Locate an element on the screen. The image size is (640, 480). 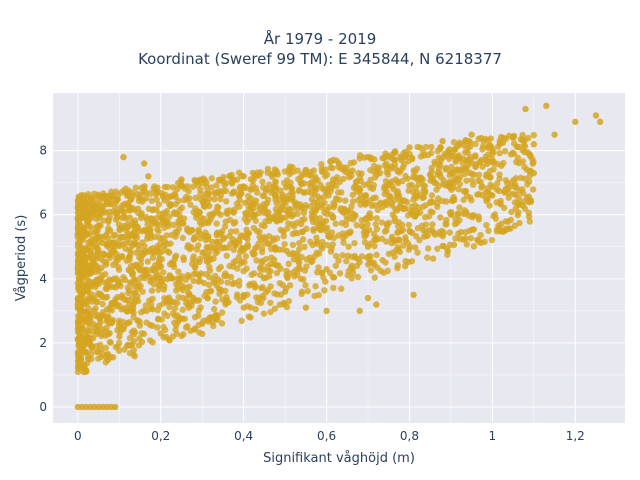
x-tick-label: 0,6 is located at coordinates (326, 436).